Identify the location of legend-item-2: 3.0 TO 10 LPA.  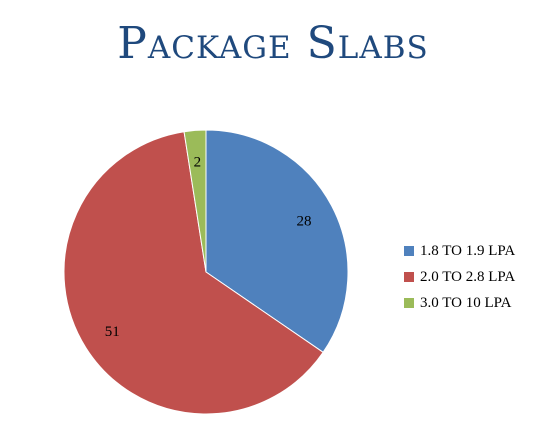
(459, 303).